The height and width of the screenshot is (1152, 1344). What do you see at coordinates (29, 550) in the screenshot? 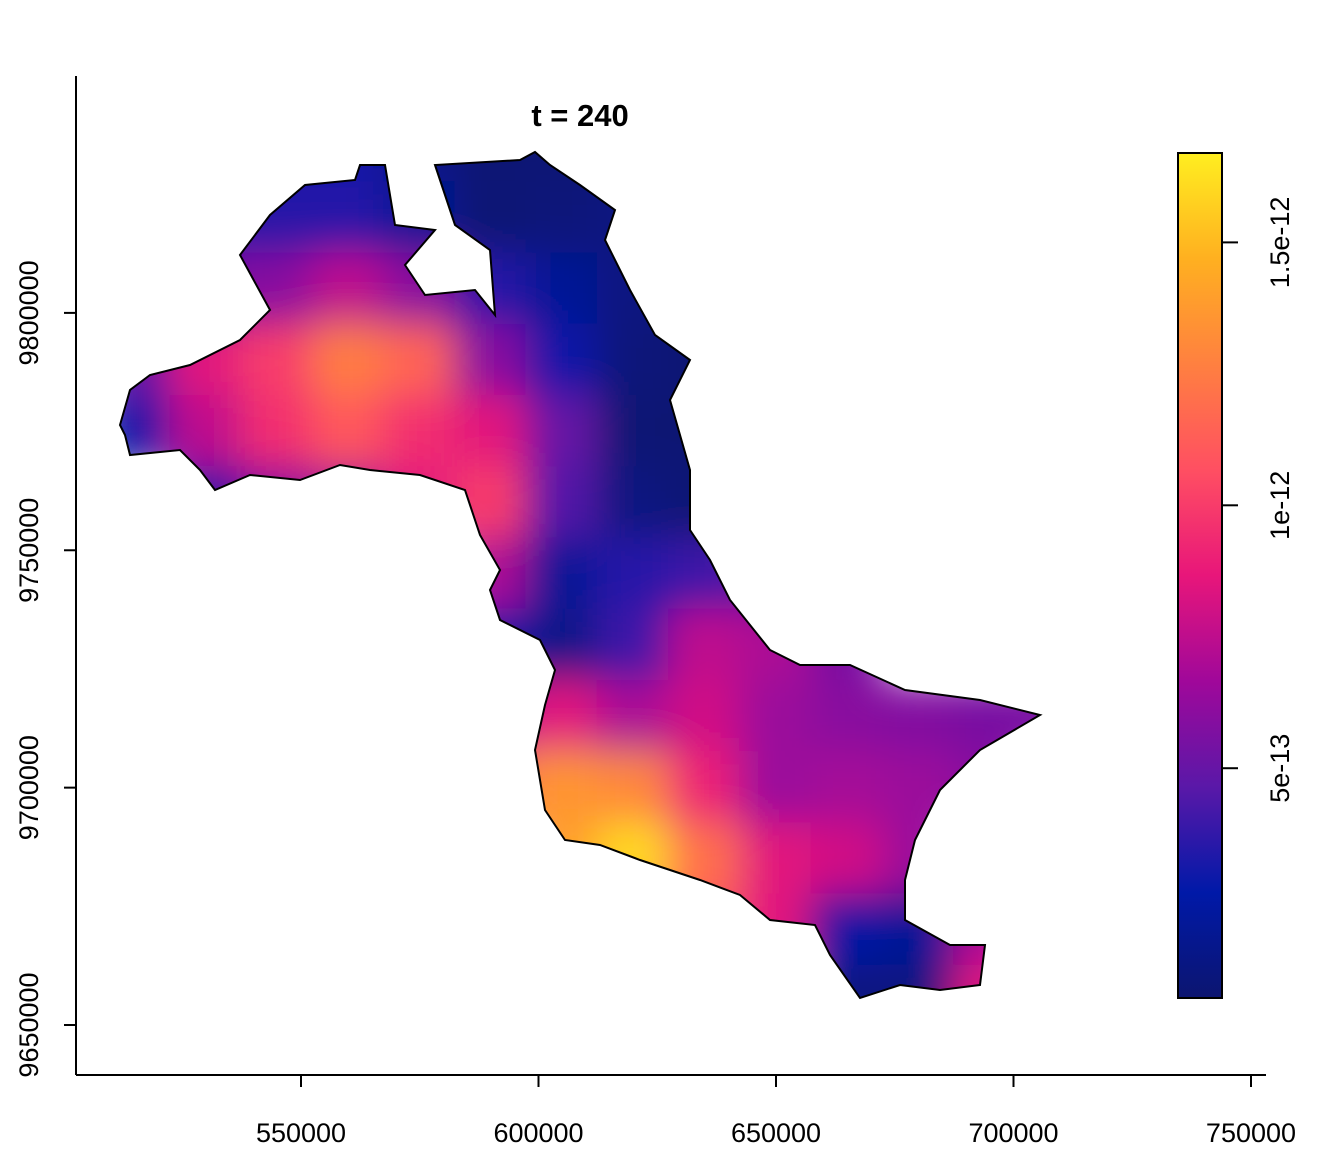
I see `y-tick-label: 9750000` at bounding box center [29, 550].